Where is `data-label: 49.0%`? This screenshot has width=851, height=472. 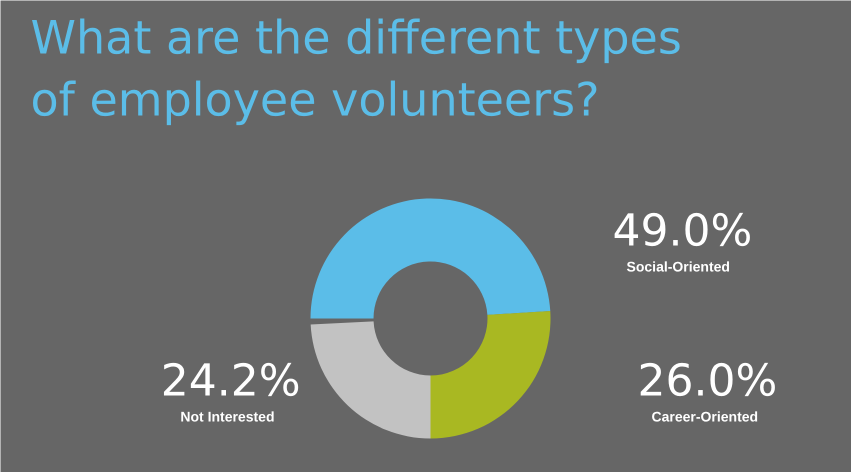
data-label: 49.0% is located at coordinates (682, 231).